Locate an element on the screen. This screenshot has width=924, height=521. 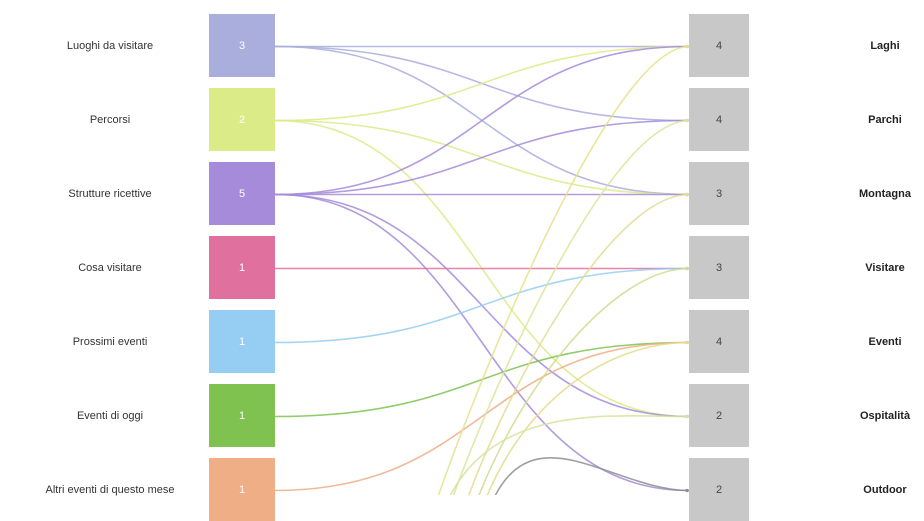
target-count-5: 2 is located at coordinates (719, 415).